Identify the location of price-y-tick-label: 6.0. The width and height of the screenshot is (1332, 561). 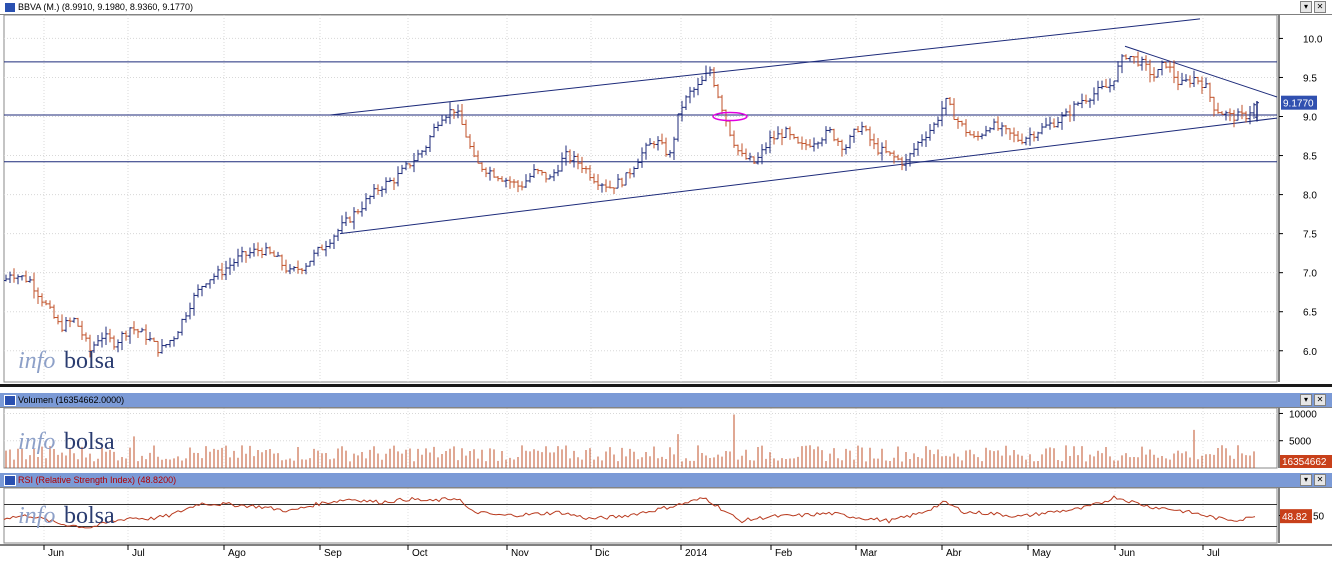
(1310, 352).